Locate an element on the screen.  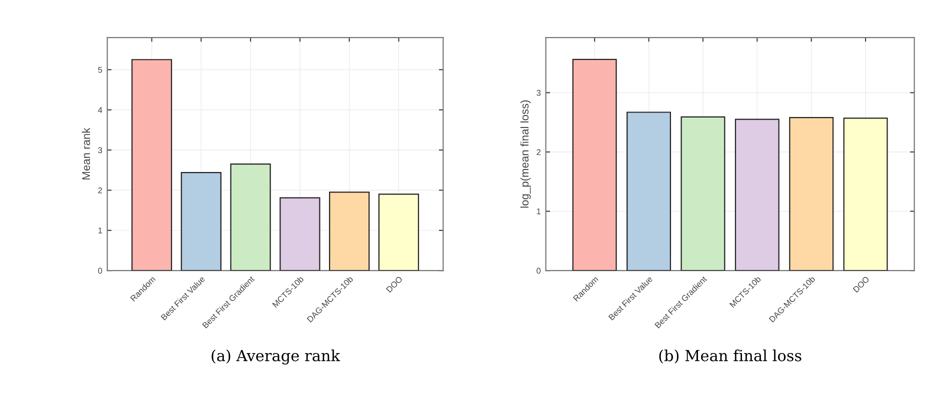
y-tick-label: 4 is located at coordinates (100, 110).